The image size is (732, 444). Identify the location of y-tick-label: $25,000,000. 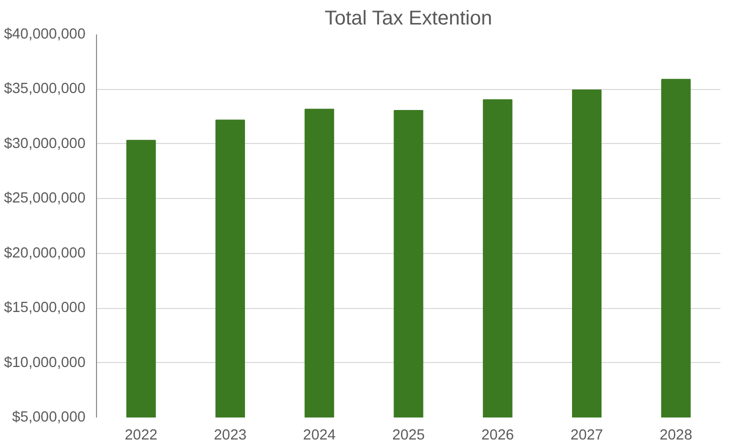
(45, 198).